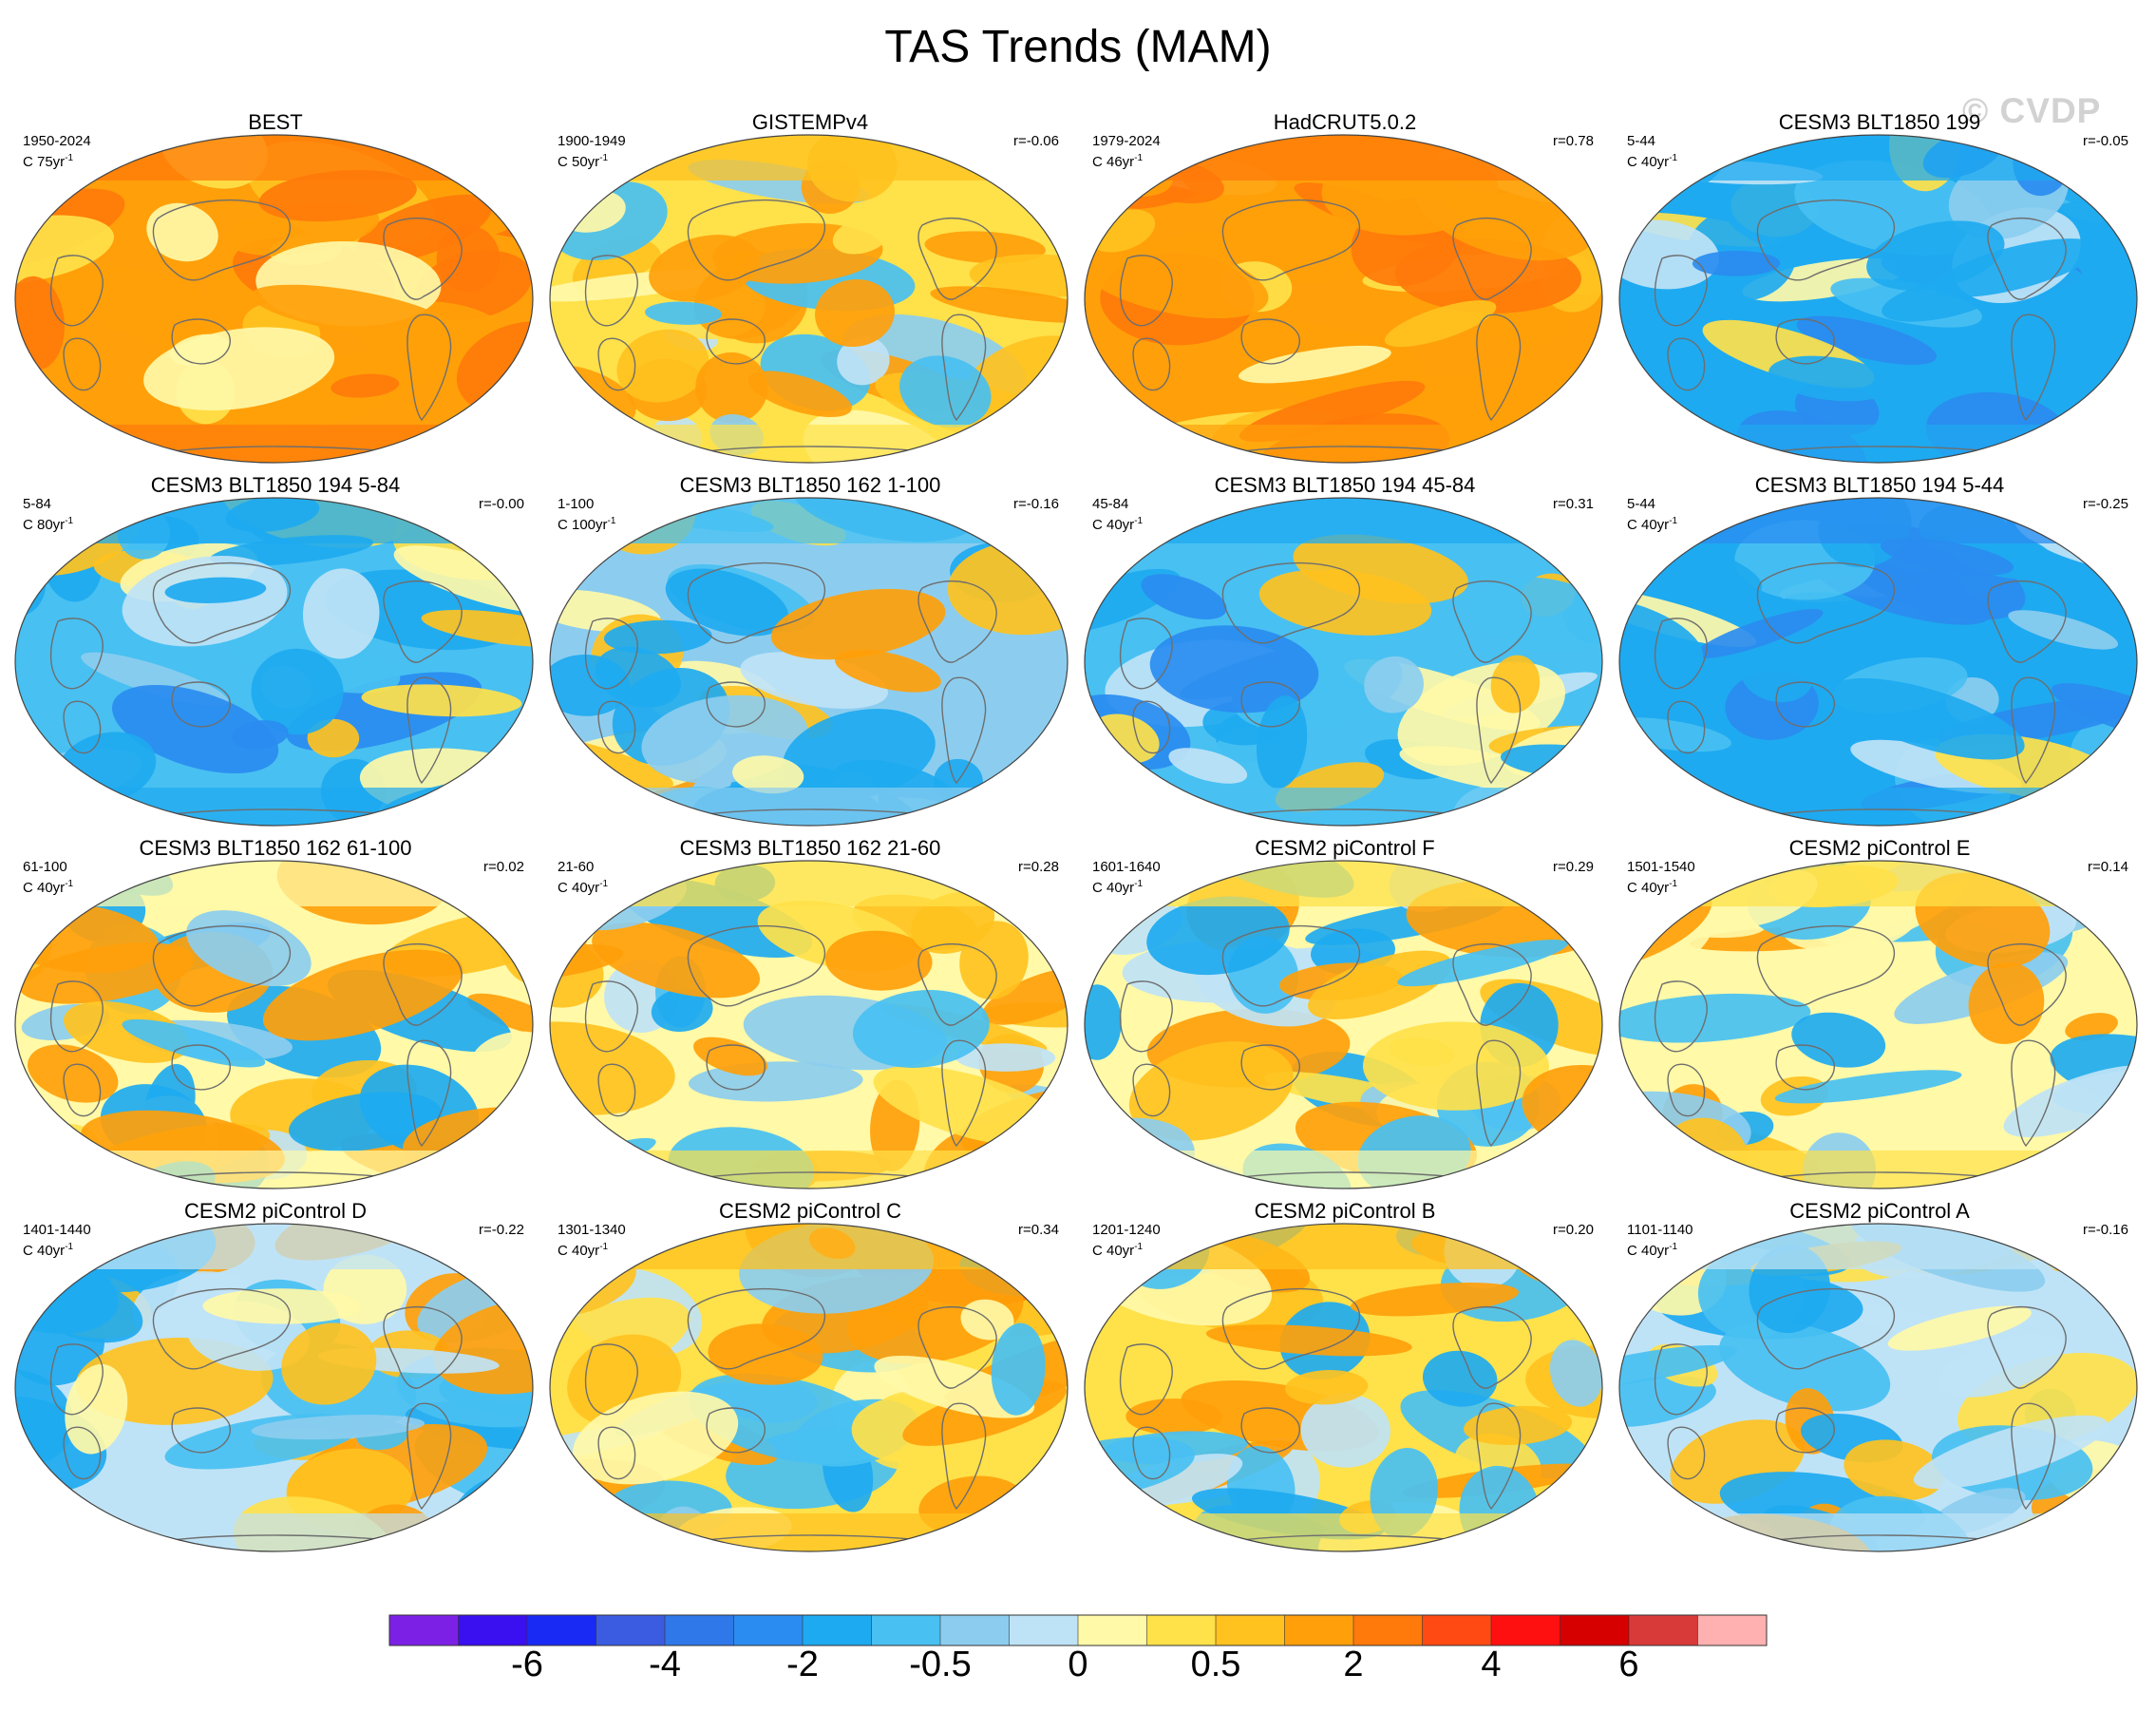  What do you see at coordinates (2105, 141) in the screenshot?
I see `panel-correlation: r=-0.05` at bounding box center [2105, 141].